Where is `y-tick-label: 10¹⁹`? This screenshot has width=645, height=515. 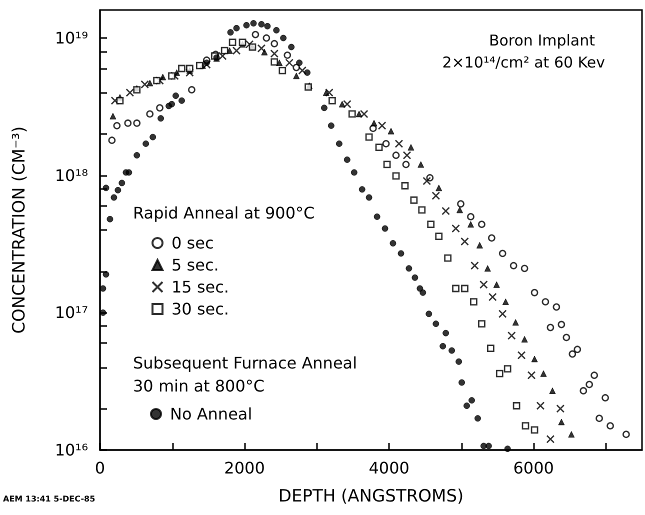 y-tick-label: 10¹⁹ is located at coordinates (71, 38).